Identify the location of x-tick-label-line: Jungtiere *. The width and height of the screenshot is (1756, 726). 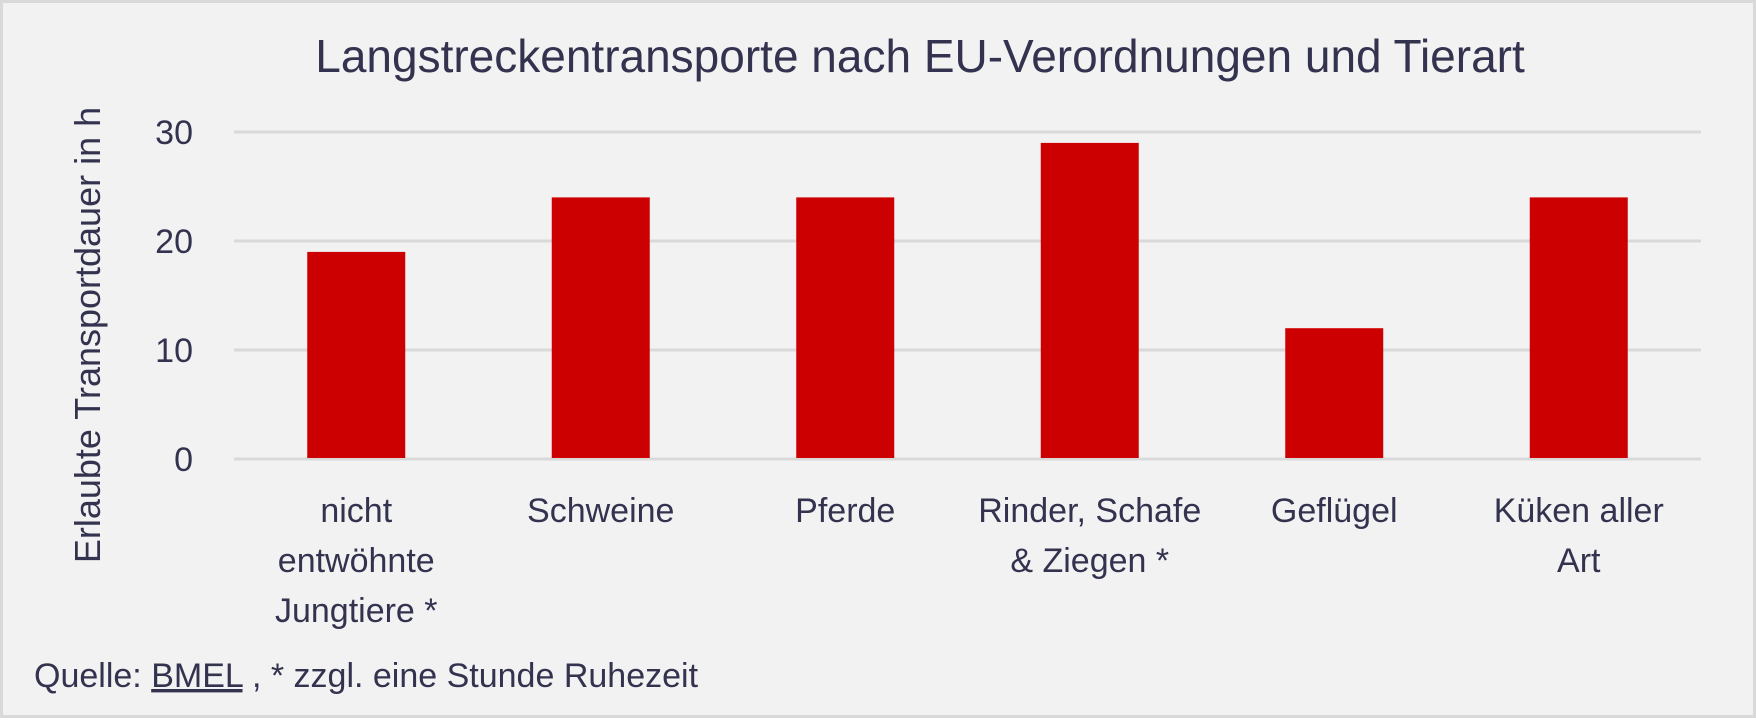
(356, 611).